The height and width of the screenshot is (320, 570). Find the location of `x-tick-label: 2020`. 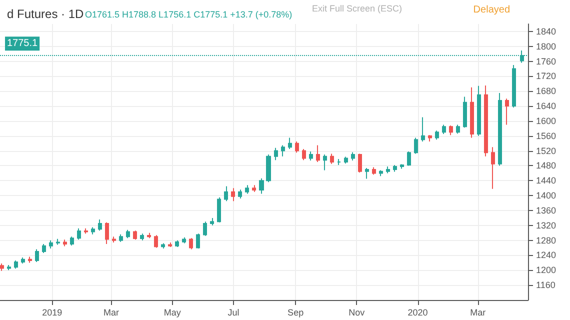

x-tick-label: 2020 is located at coordinates (418, 313).